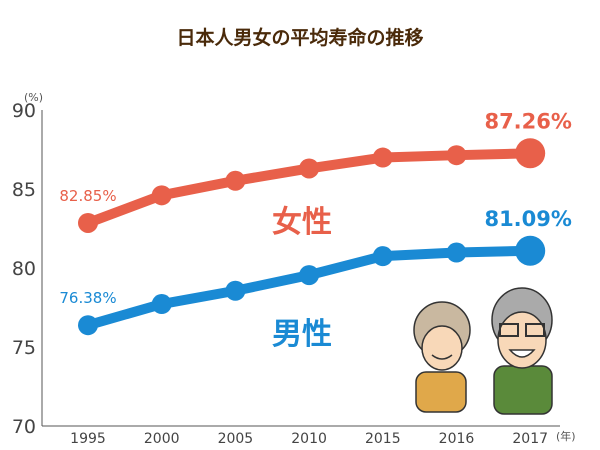 Image resolution: width=600 pixels, height=450 pixels. What do you see at coordinates (24, 427) in the screenshot?
I see `y-tick-label: 70` at bounding box center [24, 427].